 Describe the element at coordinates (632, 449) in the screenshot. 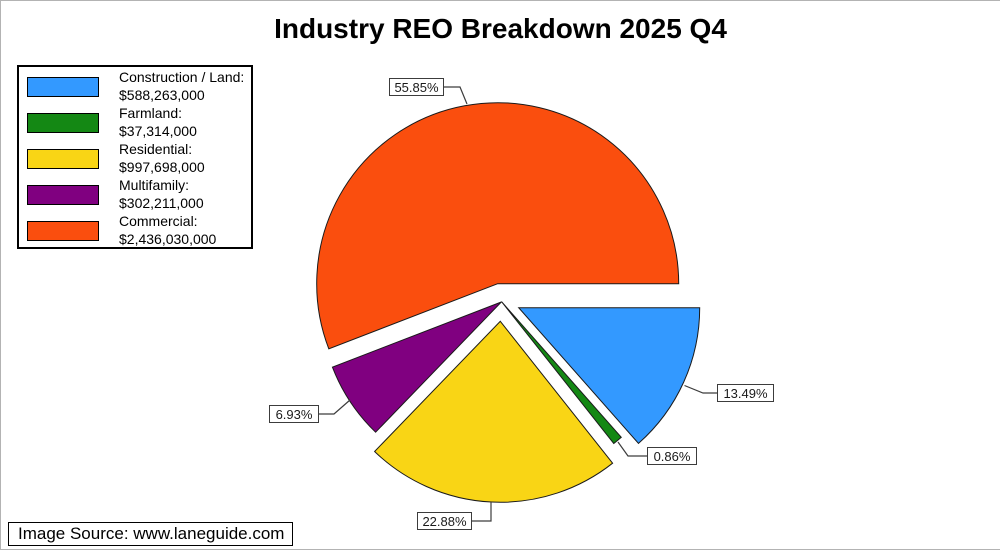

I see `leader-line-farmland` at that location.